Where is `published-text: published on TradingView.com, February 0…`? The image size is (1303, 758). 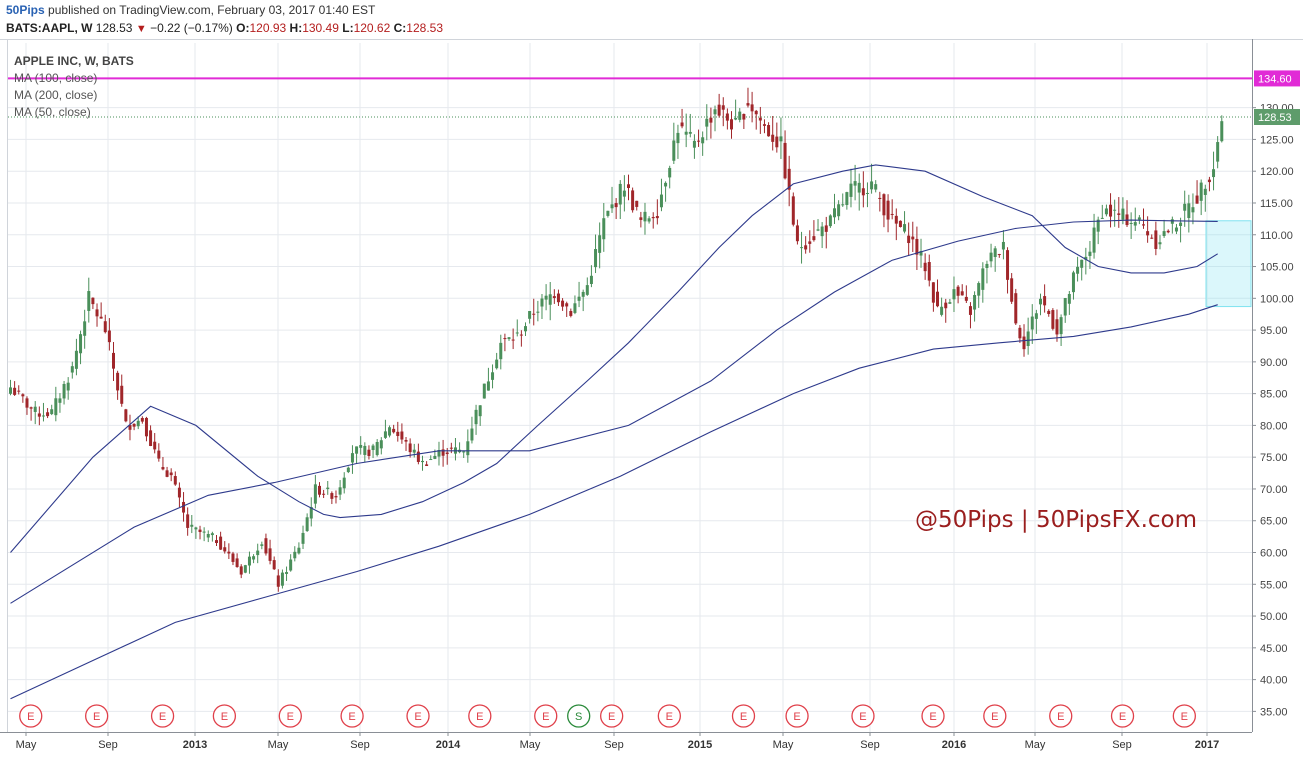
published-text: published on TradingView.com, February 0… is located at coordinates (212, 10).